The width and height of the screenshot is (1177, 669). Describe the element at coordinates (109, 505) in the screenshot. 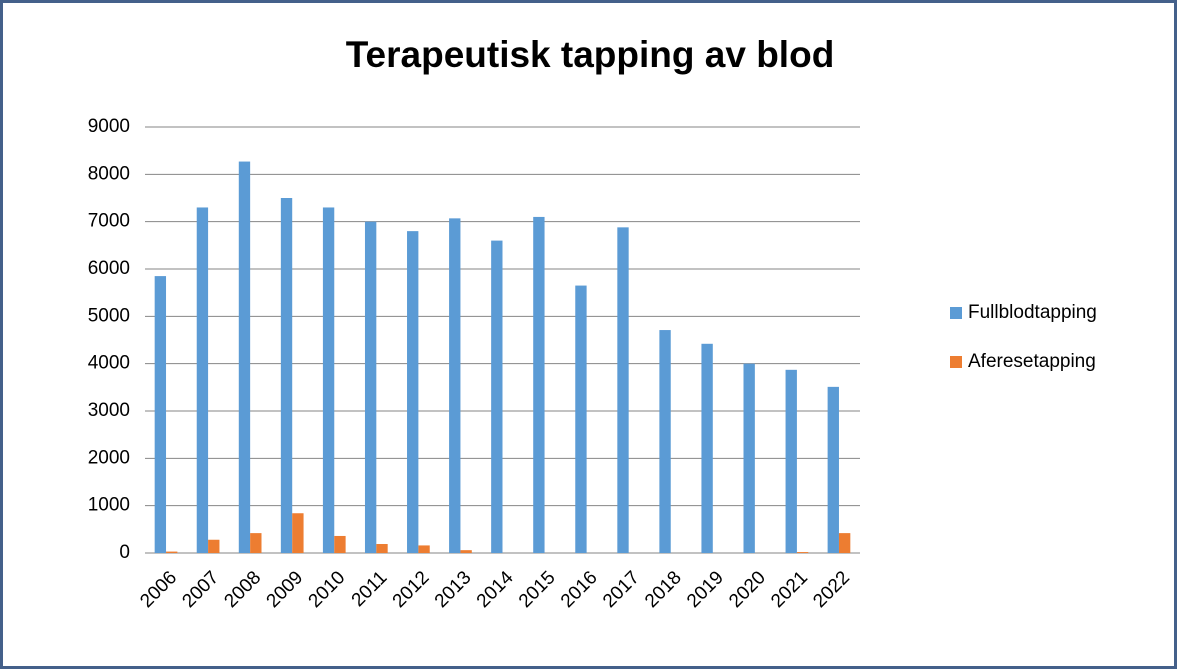

I see `y-tick-label: 1000` at that location.